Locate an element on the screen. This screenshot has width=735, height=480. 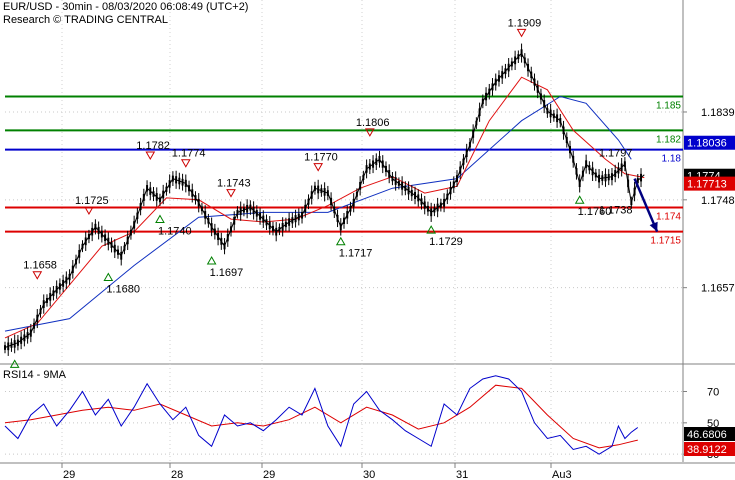
swing-high-label: 1.1658 is located at coordinates (40, 266).